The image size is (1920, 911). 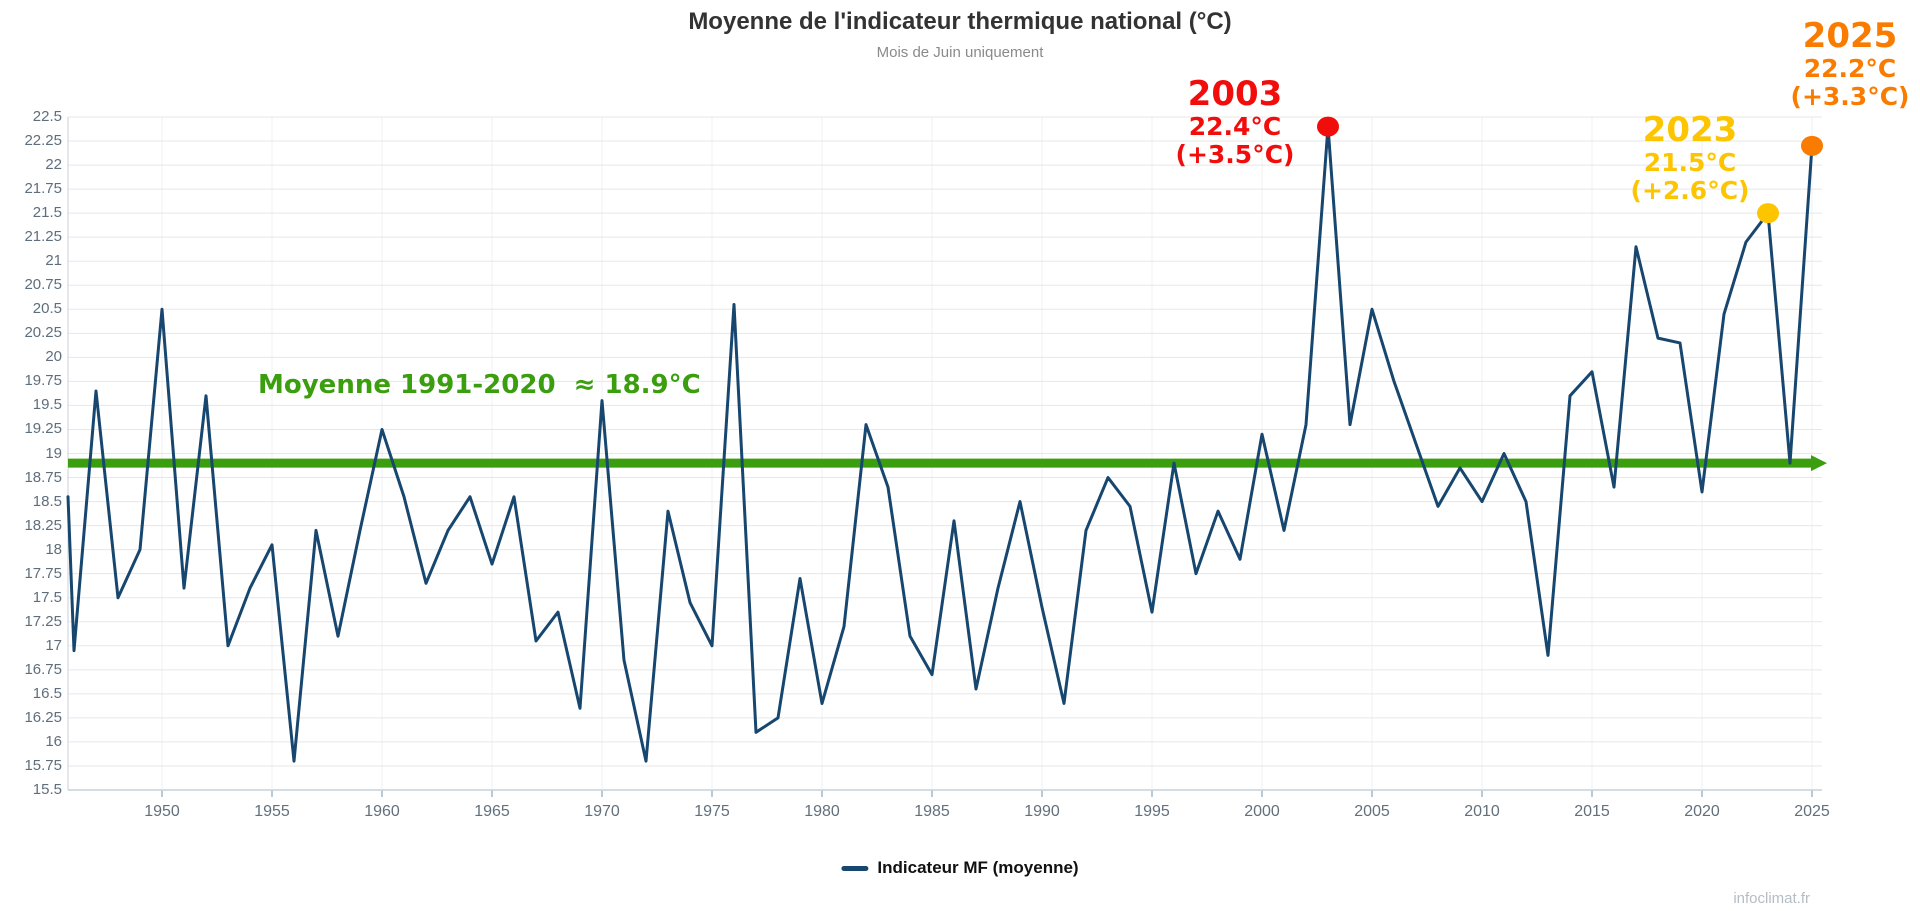 I want to click on annotation-2025-year: 2025, so click(x=1850, y=36).